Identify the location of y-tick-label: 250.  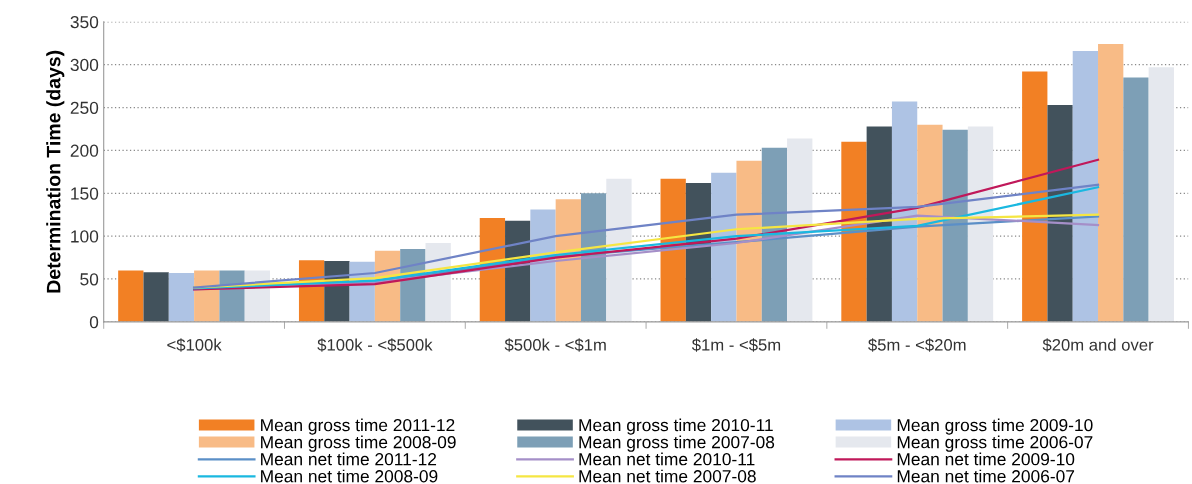
(84, 107).